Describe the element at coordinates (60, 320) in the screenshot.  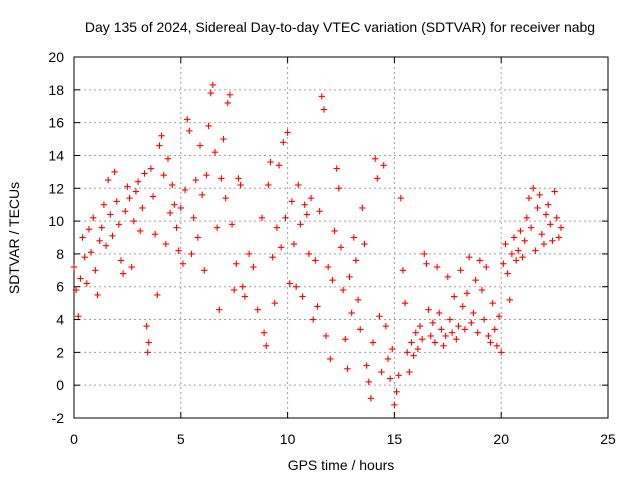
I see `y-tick-label: 4` at that location.